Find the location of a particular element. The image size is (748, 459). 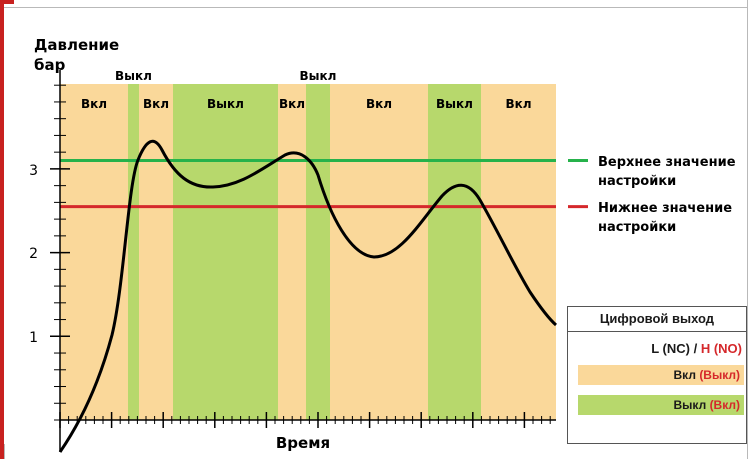

upper-threshold-label-line2: настройки is located at coordinates (637, 181).